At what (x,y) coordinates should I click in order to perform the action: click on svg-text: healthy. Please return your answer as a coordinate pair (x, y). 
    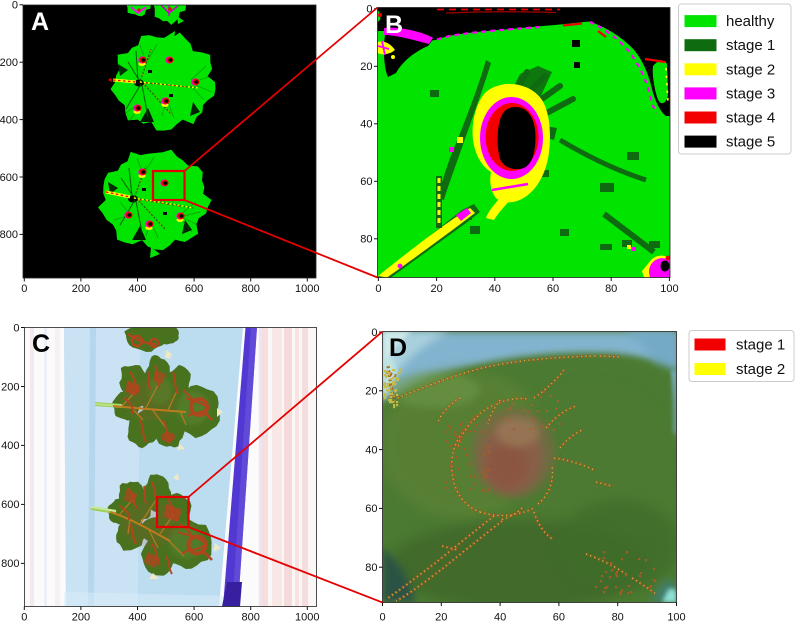
    Looking at the image, I should click on (750, 21).